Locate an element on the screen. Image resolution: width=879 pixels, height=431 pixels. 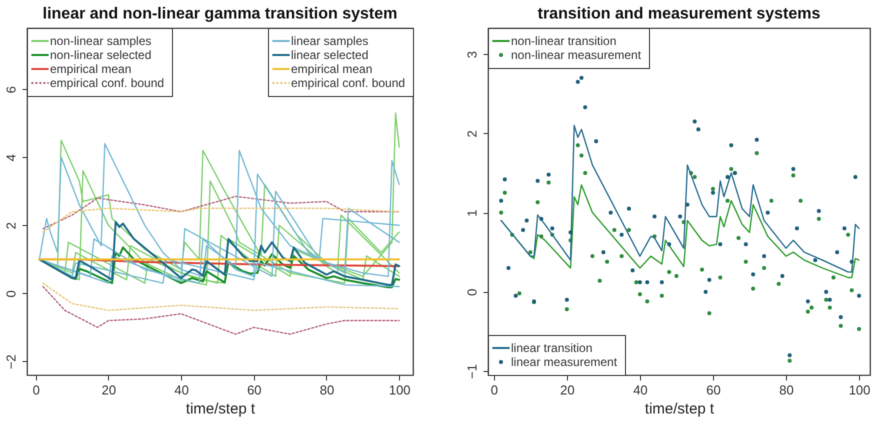
y-tick-label: −1 is located at coordinates (472, 371).